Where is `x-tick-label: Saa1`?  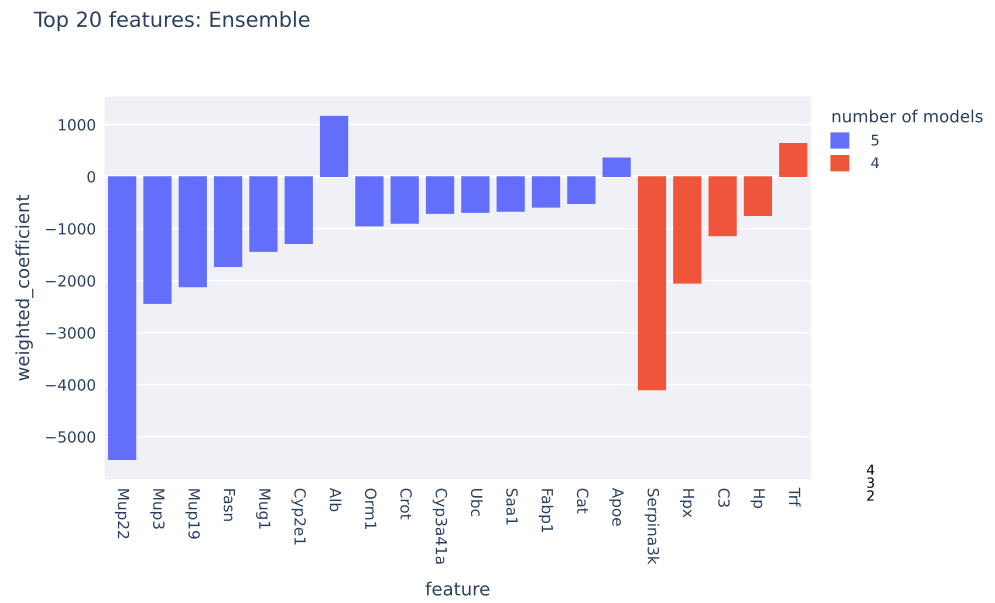 x-tick-label: Saa1 is located at coordinates (512, 506).